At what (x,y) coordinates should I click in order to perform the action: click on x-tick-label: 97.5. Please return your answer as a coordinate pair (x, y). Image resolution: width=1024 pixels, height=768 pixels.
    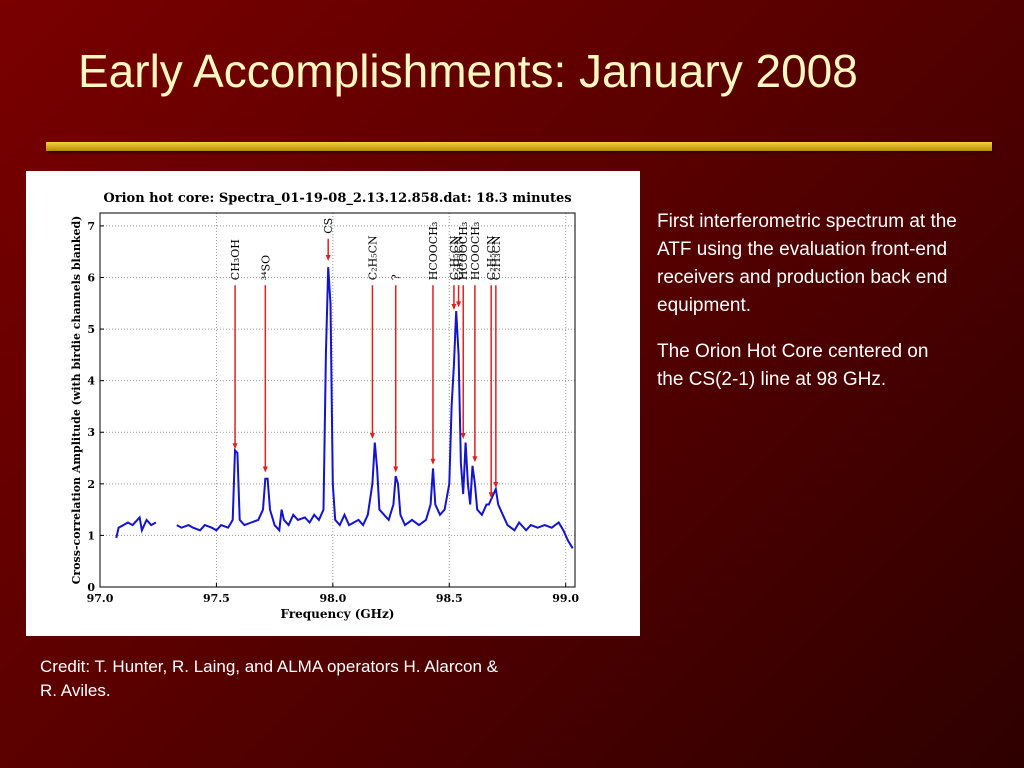
    Looking at the image, I should click on (216, 598).